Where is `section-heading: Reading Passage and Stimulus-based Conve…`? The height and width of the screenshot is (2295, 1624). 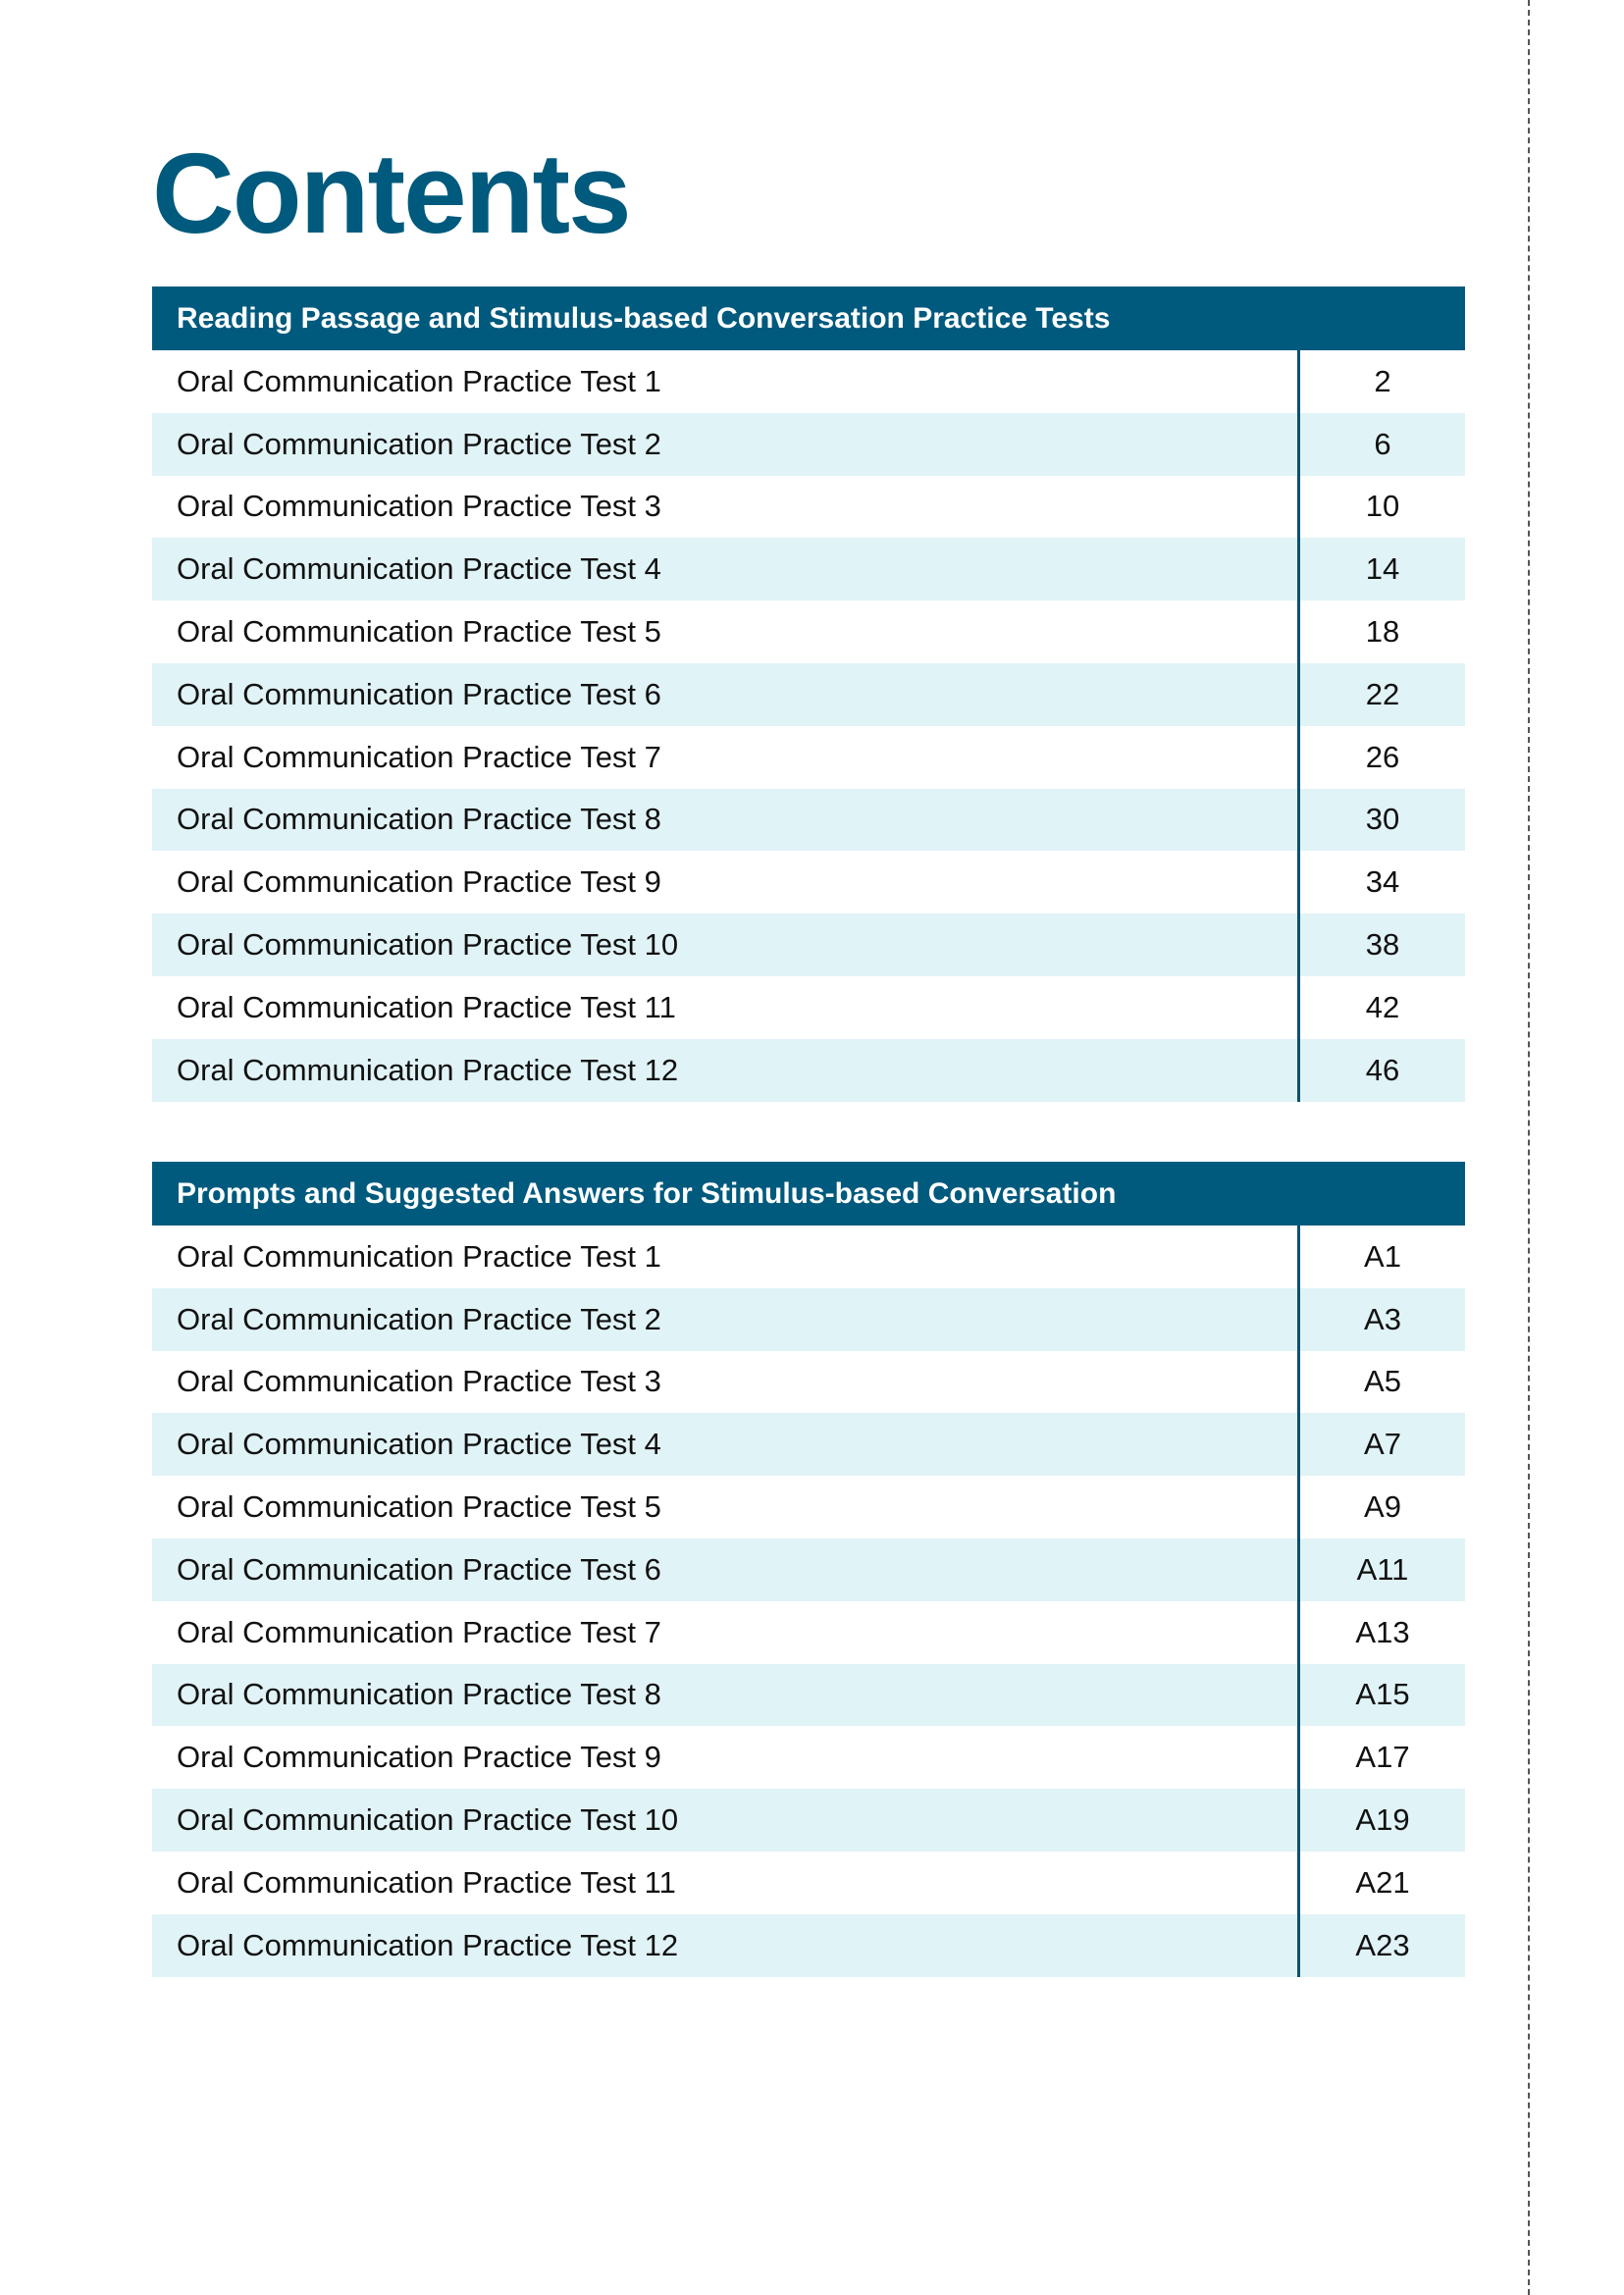
section-heading: Reading Passage and Stimulus-based Conve… is located at coordinates (808, 318).